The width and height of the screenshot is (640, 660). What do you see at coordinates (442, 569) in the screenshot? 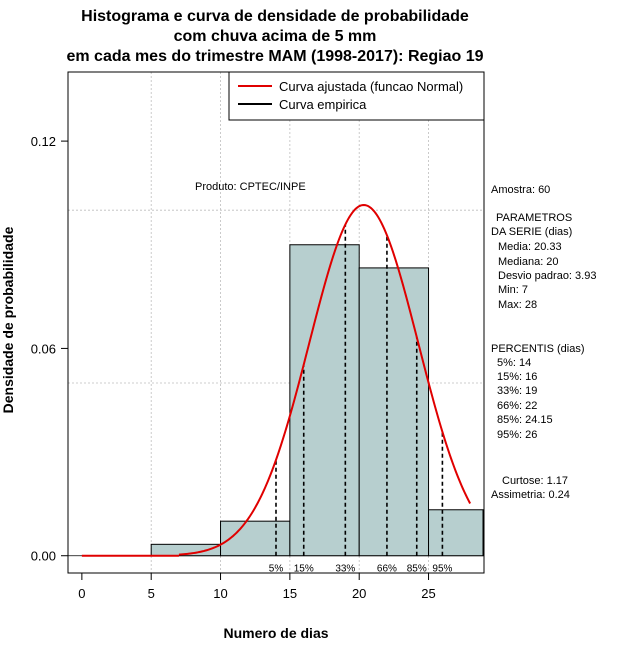
I see `percentile-label-5: 95%` at bounding box center [442, 569].